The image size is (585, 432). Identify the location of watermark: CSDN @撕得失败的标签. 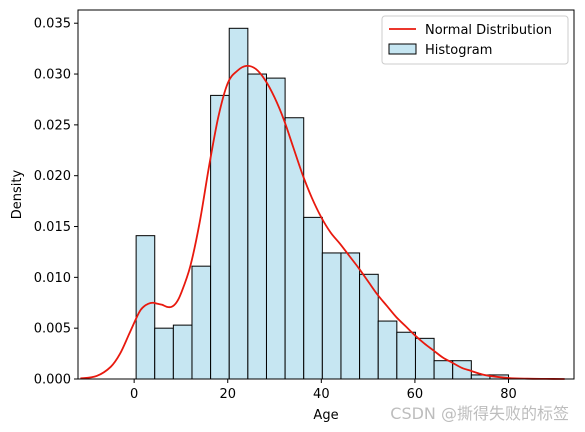
(479, 413).